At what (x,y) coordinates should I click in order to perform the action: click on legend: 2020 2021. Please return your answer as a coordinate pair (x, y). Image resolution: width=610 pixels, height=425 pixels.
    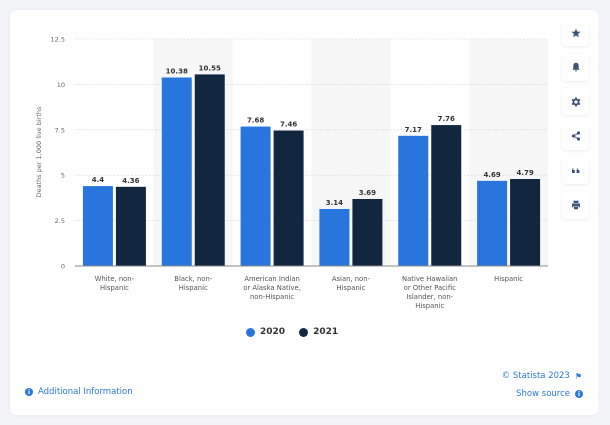
    Looking at the image, I should click on (299, 332).